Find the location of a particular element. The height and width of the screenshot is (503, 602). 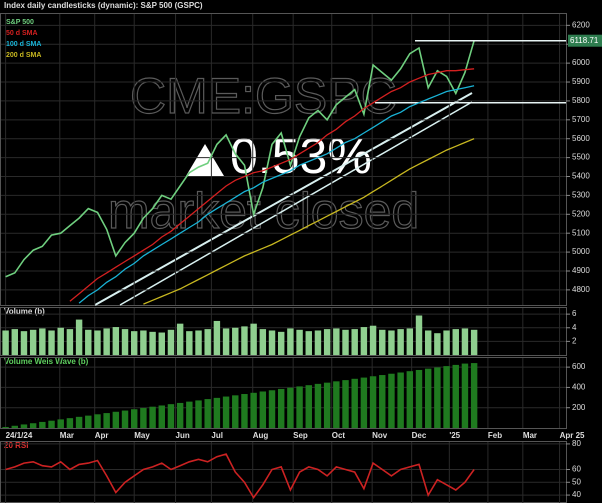

y-tick-label: 2 is located at coordinates (574, 340).